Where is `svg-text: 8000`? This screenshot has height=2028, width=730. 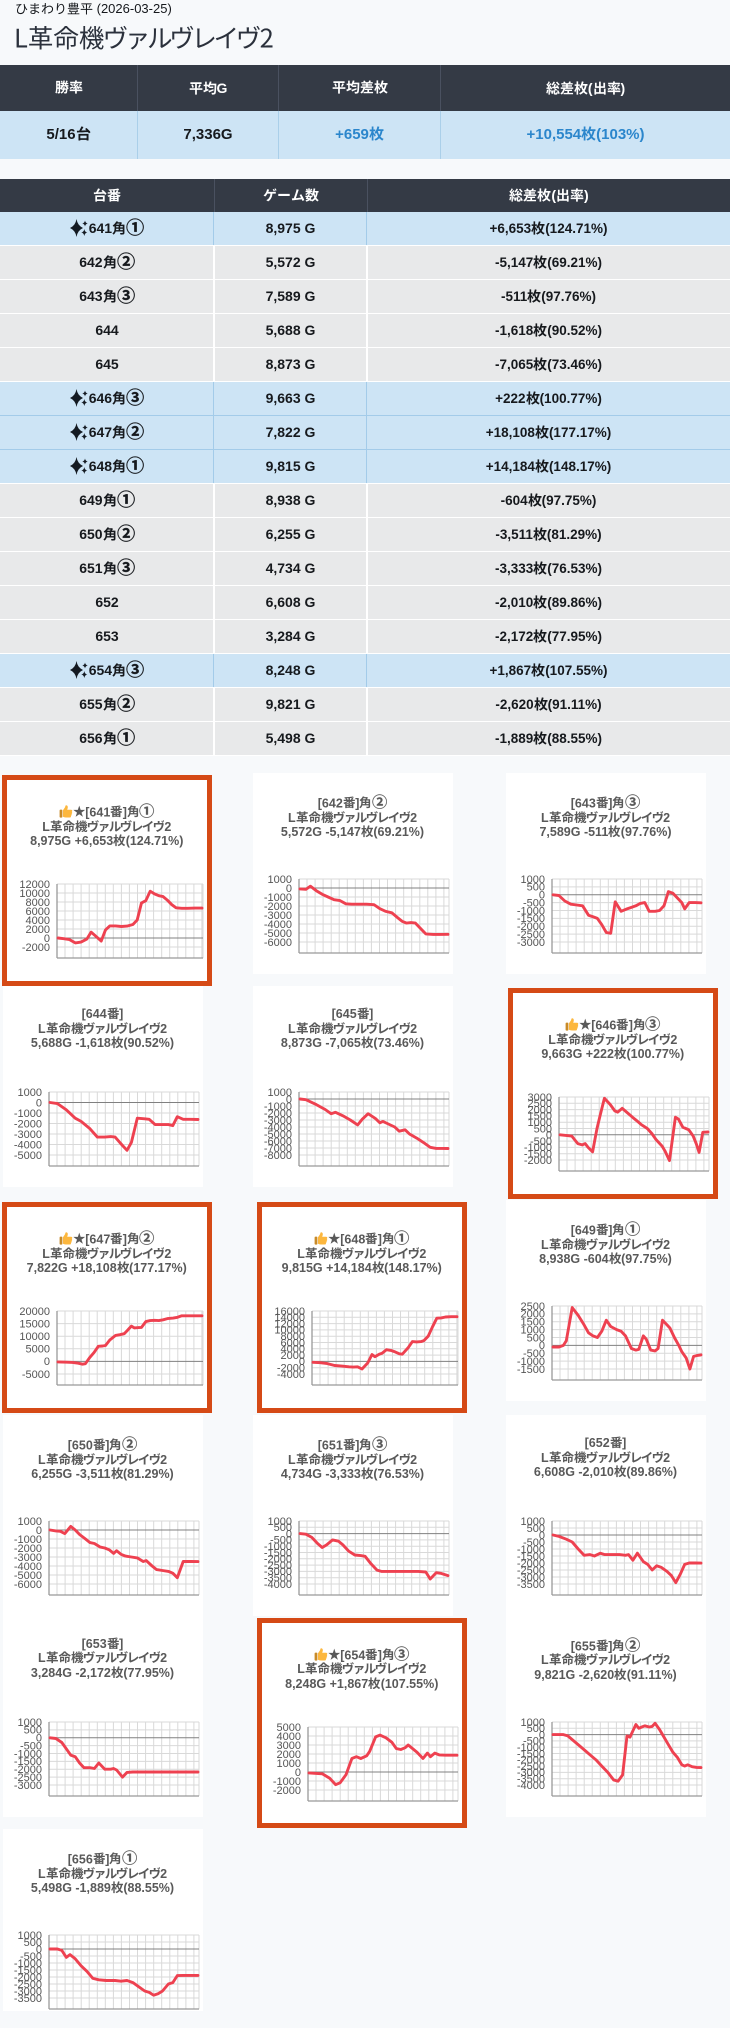
svg-text: 8000 is located at coordinates (38, 903).